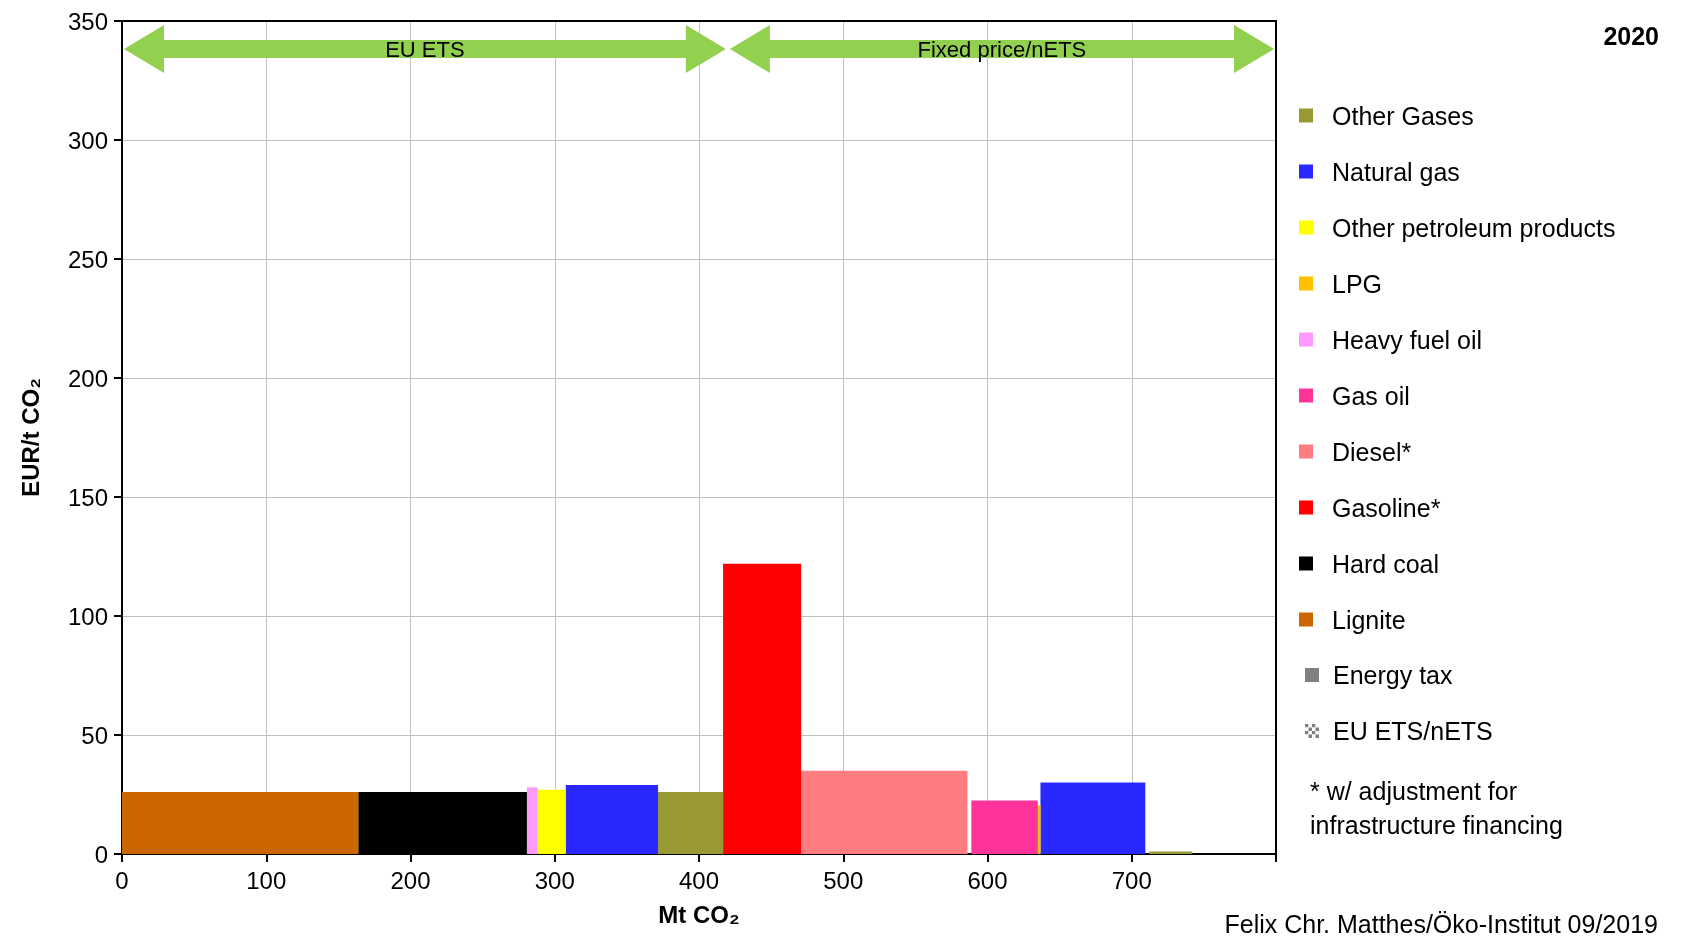 The image size is (1686, 946). I want to click on legend-label: Other petroleum products, so click(1474, 227).